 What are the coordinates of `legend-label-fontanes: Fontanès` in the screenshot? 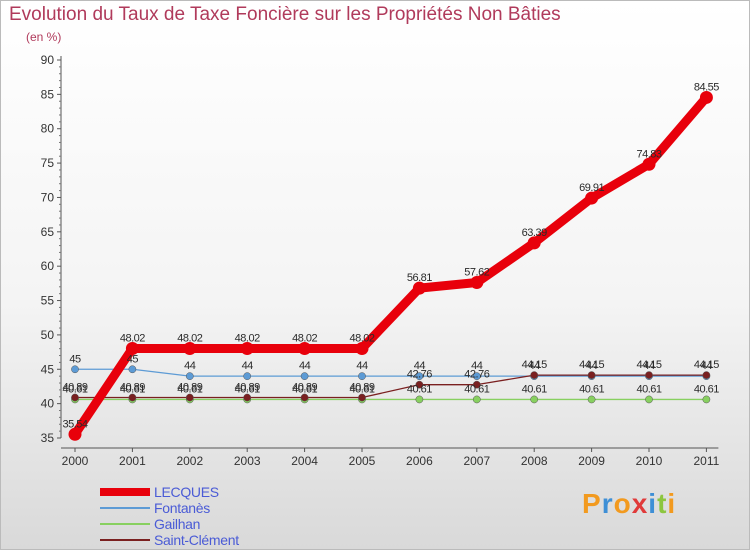 It's located at (182, 508).